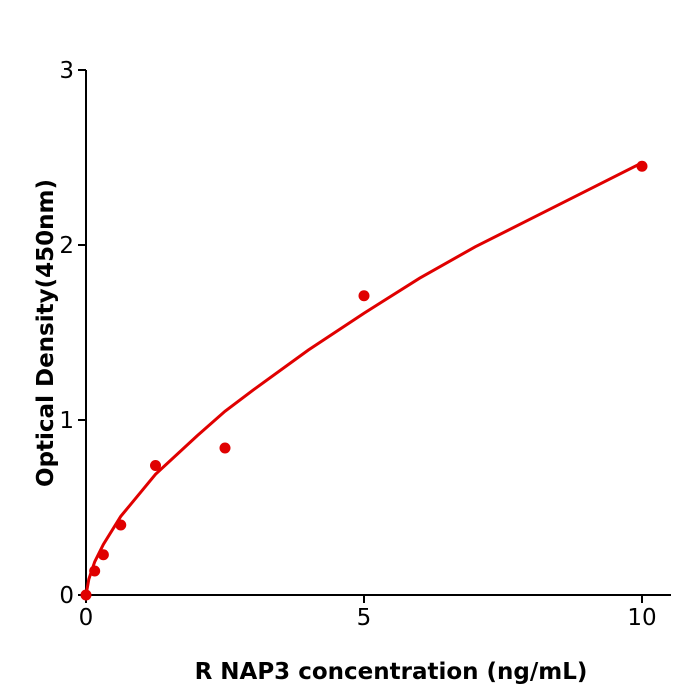 This screenshot has width=700, height=700. I want to click on y-tick-label: 2, so click(66, 246).